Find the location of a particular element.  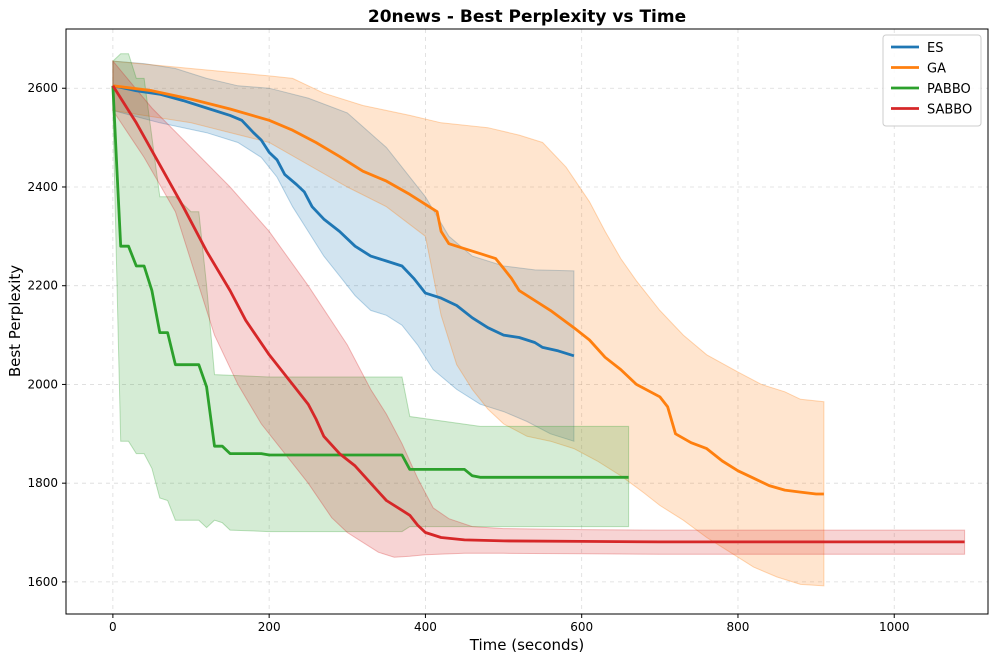

x-tick-label: 400 is located at coordinates (425, 627).